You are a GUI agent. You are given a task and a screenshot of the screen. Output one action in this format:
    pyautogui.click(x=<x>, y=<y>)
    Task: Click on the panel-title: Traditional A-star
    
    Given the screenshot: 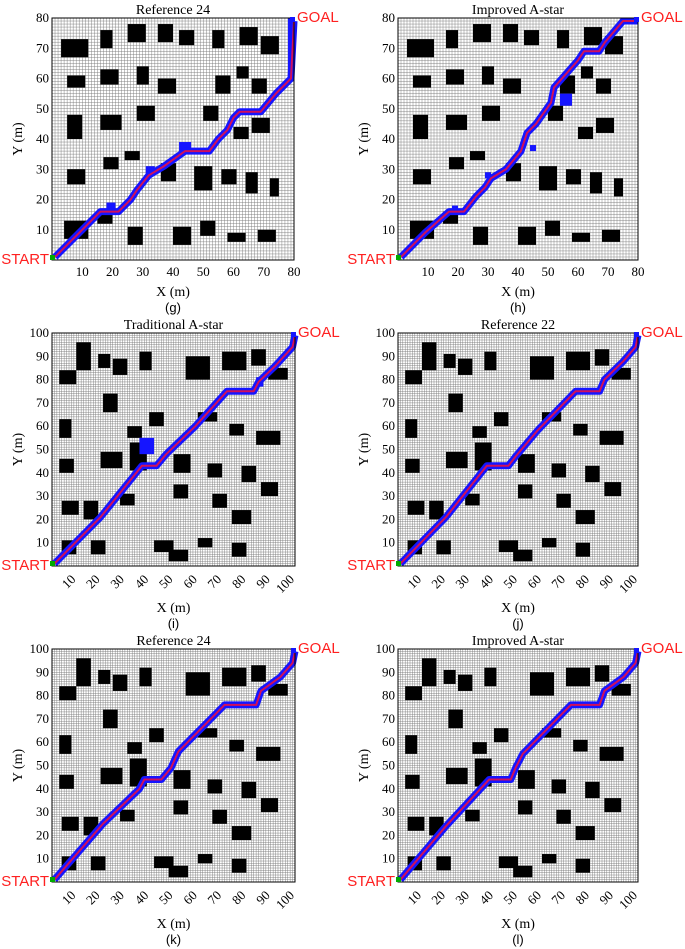 What is the action you would take?
    pyautogui.click(x=174, y=325)
    